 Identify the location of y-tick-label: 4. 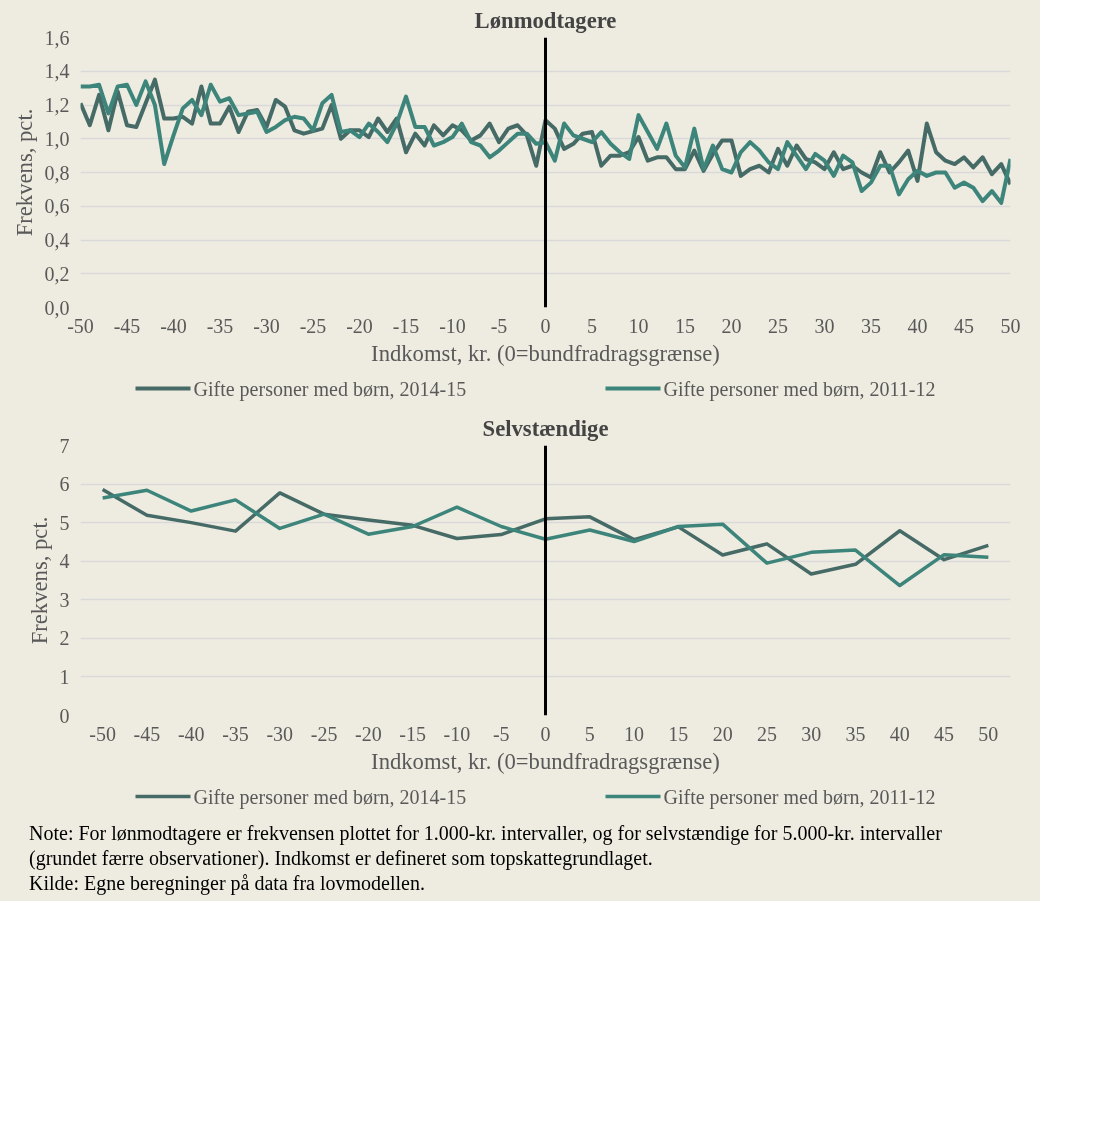
(64, 561).